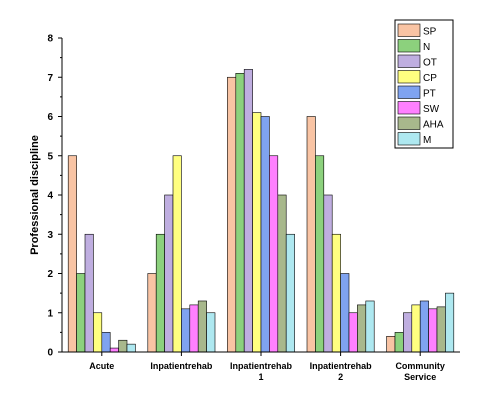 The width and height of the screenshot is (478, 406). What do you see at coordinates (409, 92) in the screenshot?
I see `legend-swatch-pt` at bounding box center [409, 92].